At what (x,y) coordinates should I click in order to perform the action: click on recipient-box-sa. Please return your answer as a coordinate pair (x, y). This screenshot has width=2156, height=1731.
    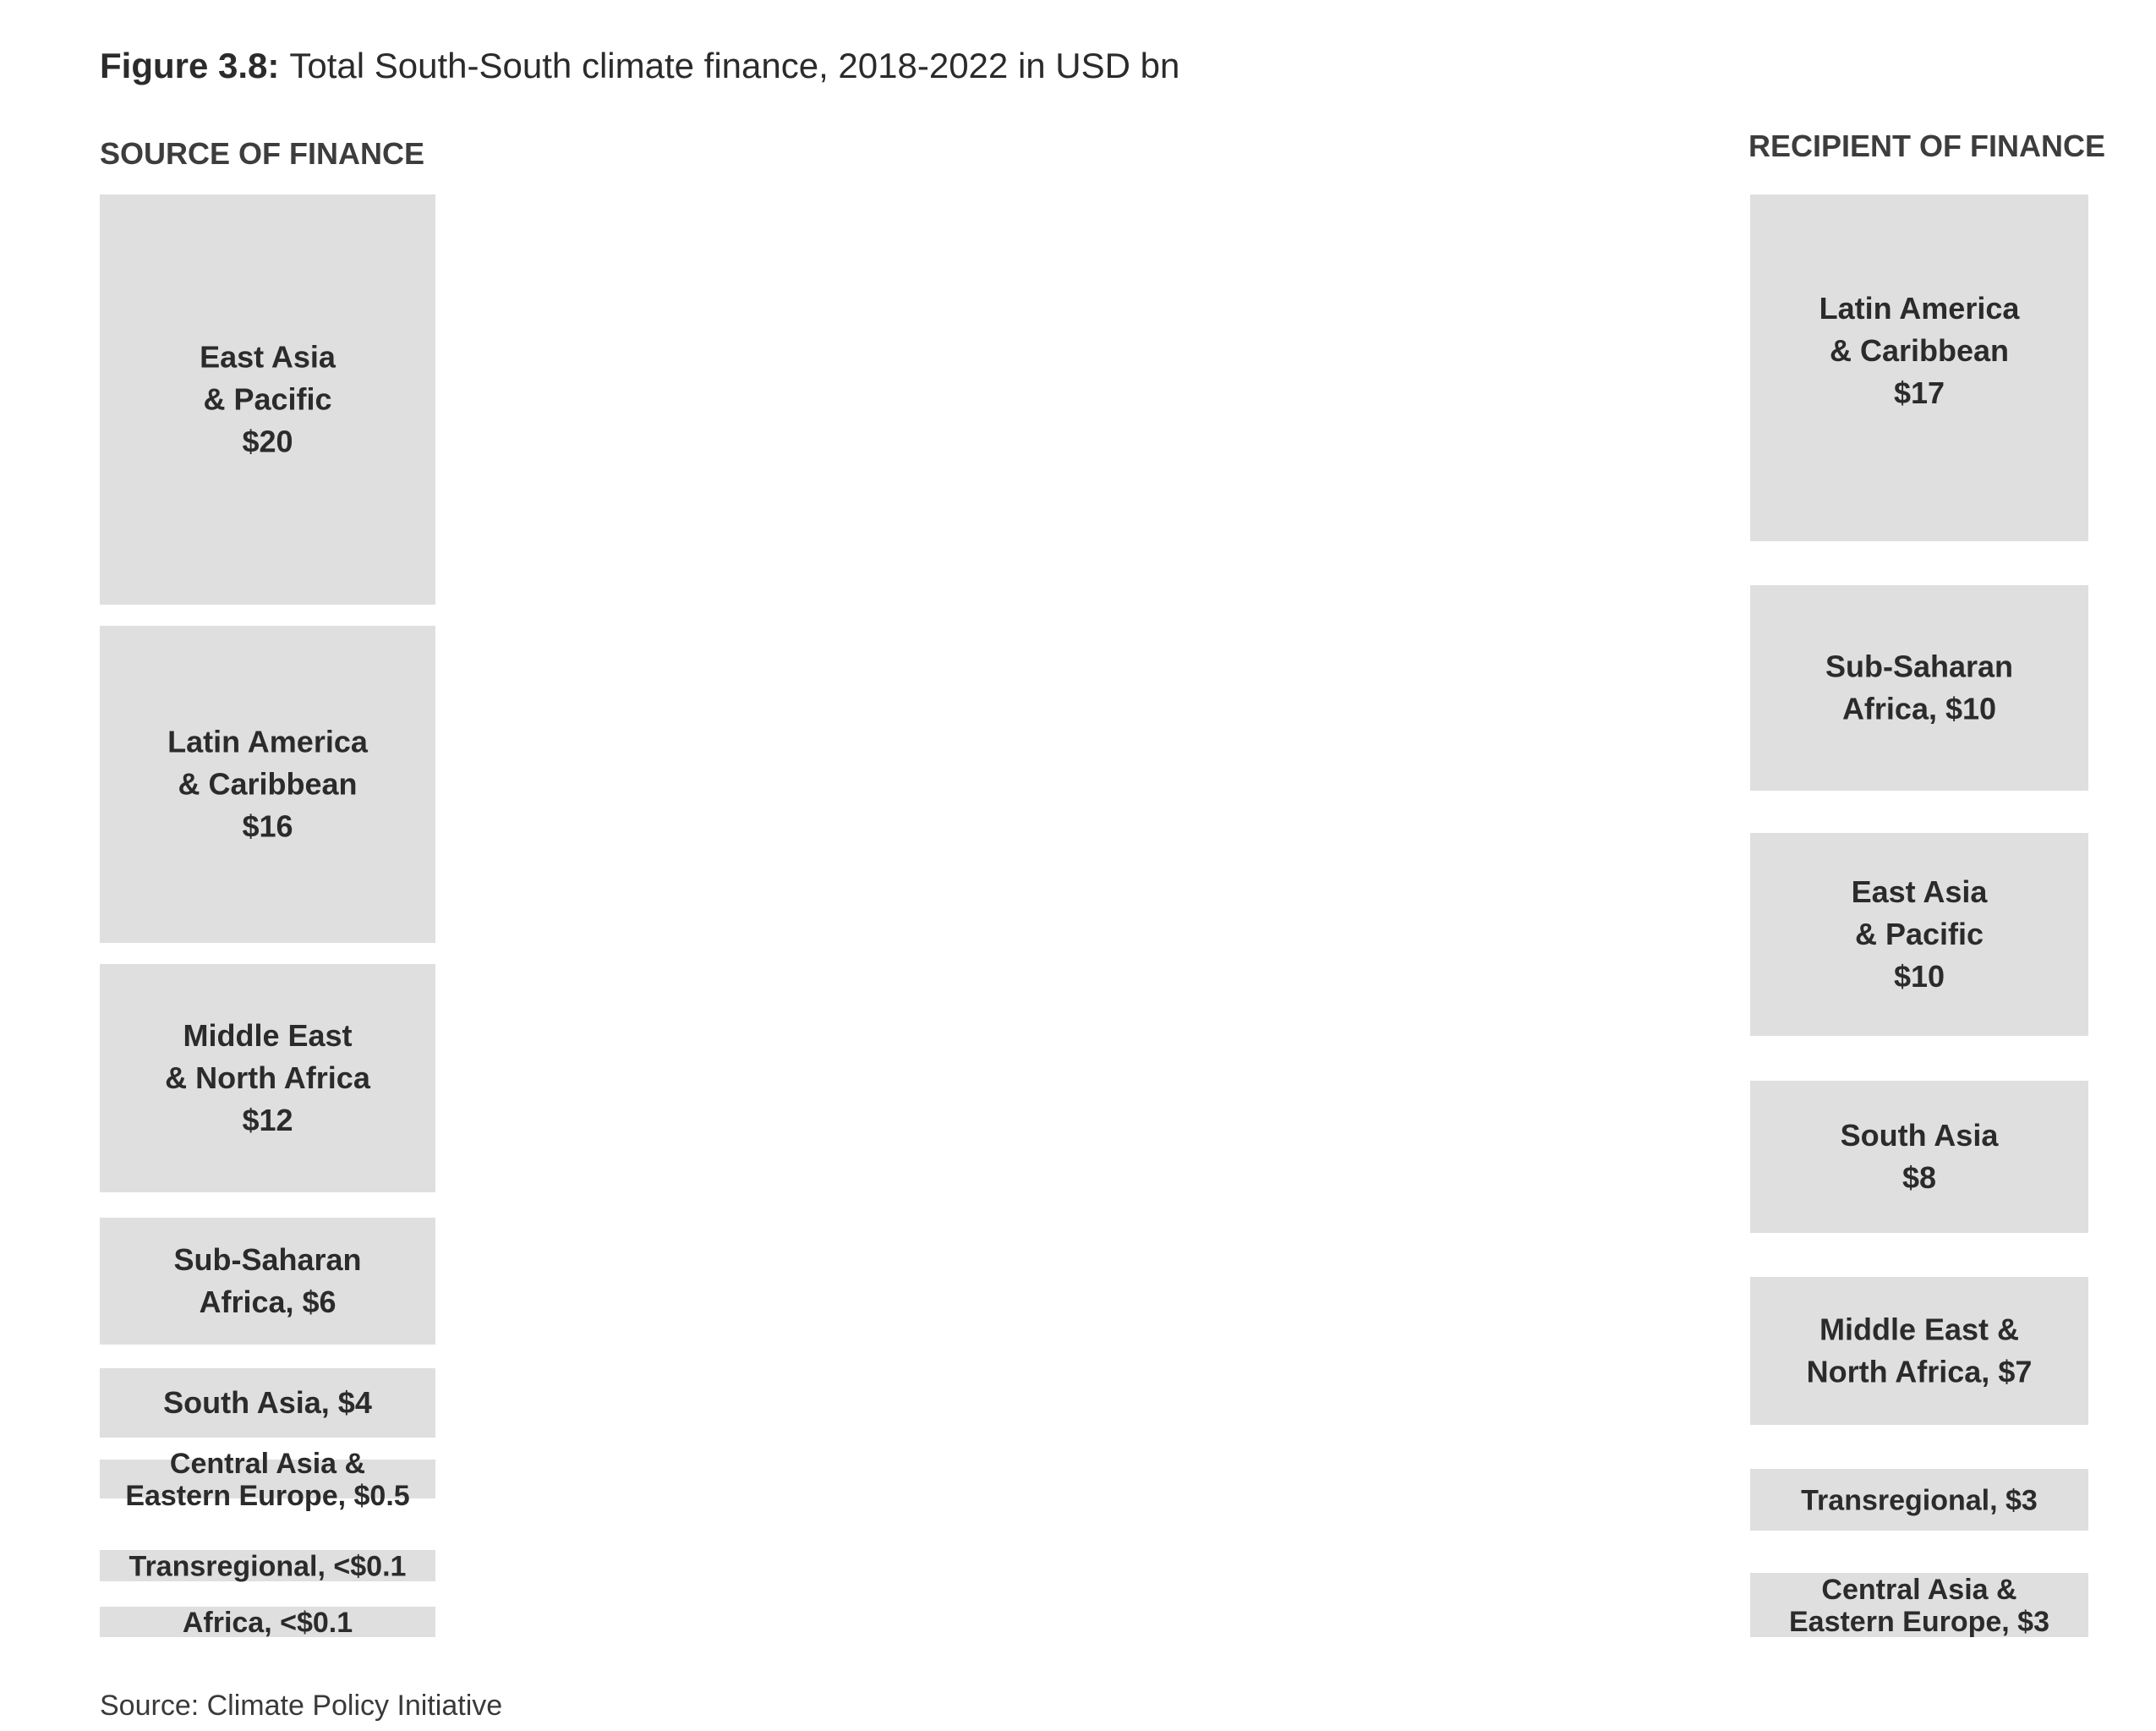
    Looking at the image, I should click on (1919, 1157).